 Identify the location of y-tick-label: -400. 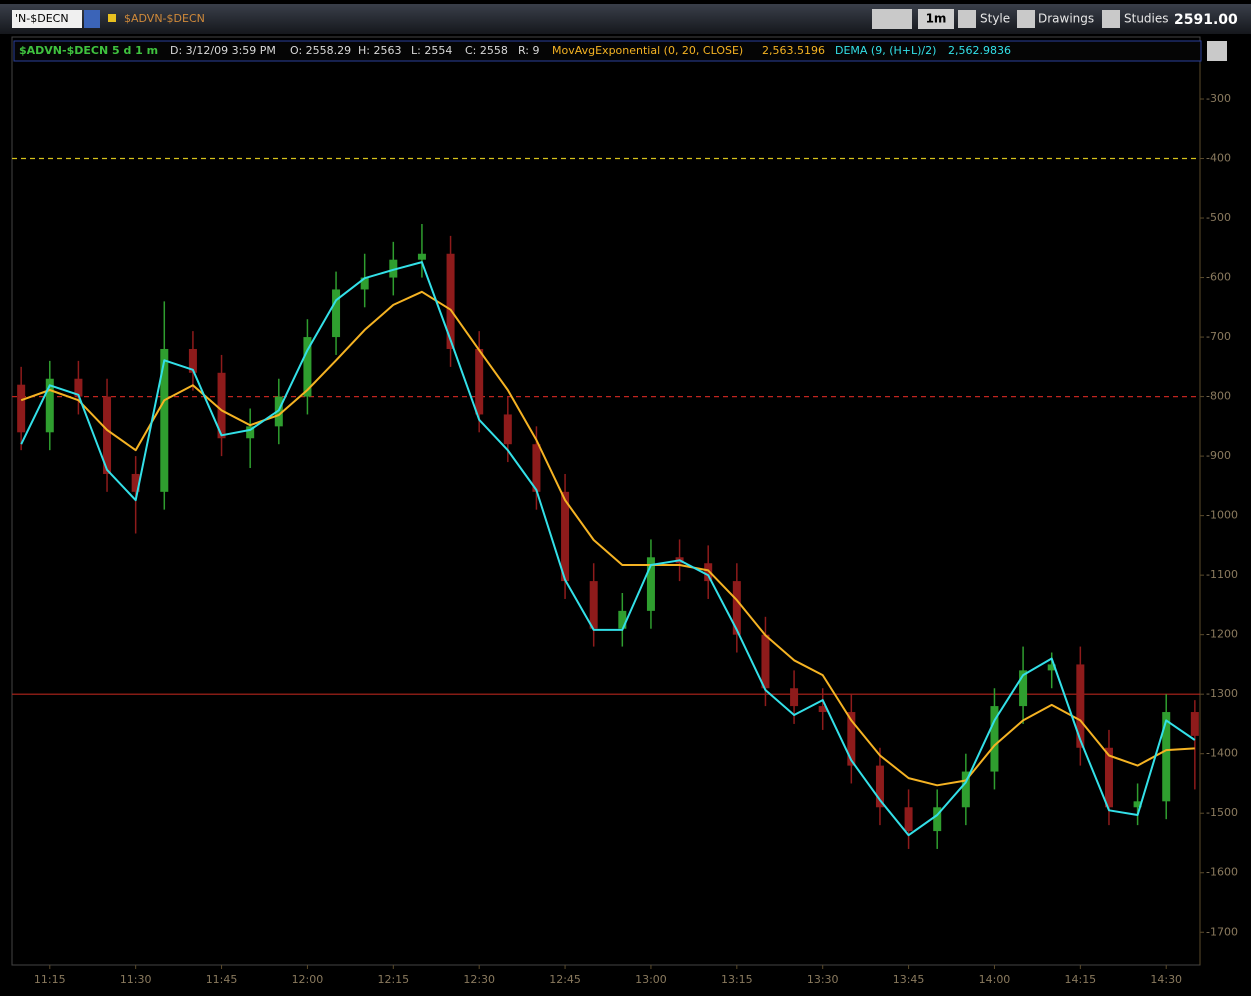
(1218, 158).